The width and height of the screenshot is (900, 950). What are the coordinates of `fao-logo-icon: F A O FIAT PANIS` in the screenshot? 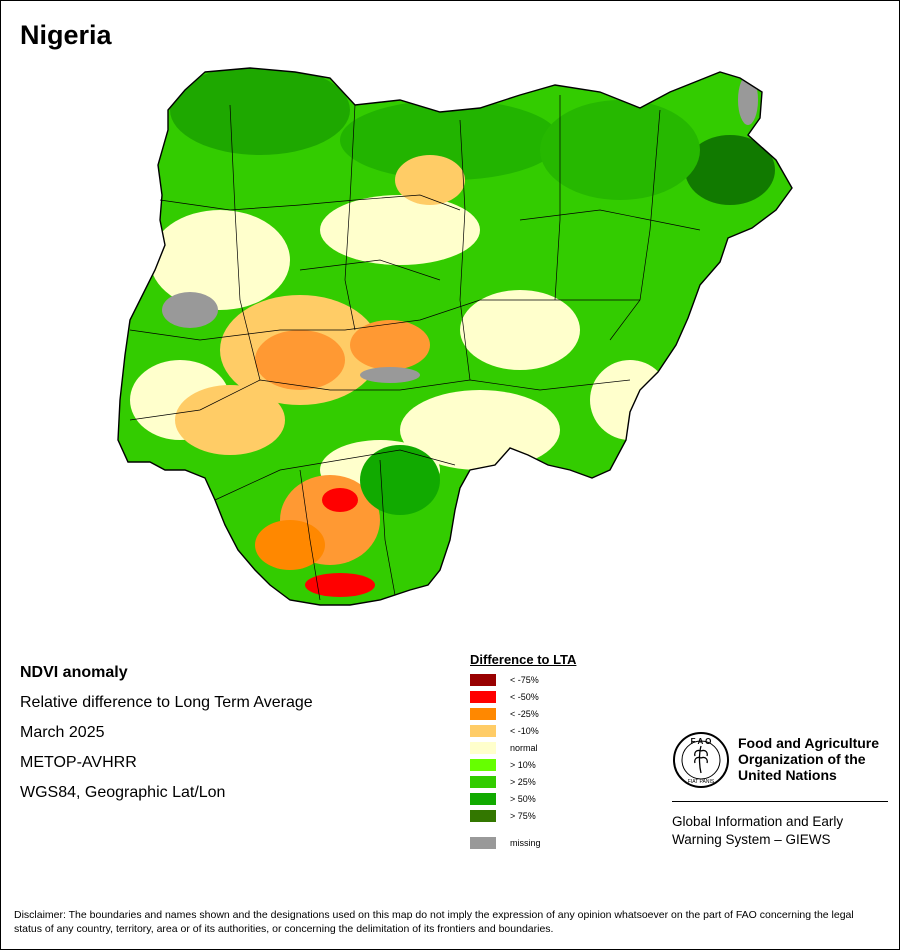 It's located at (701, 760).